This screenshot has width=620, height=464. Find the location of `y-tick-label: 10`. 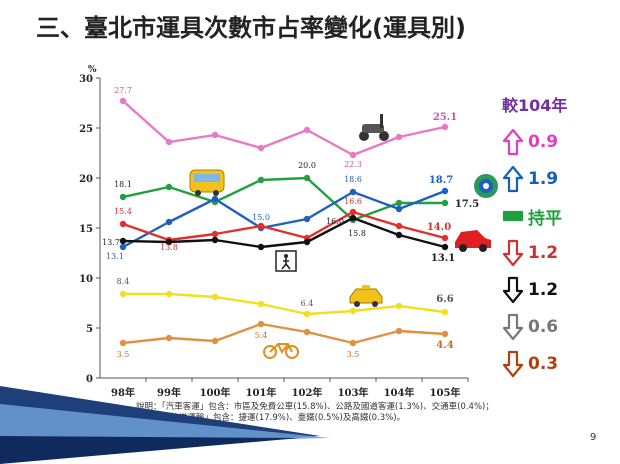

y-tick-label: 10 is located at coordinates (86, 279).